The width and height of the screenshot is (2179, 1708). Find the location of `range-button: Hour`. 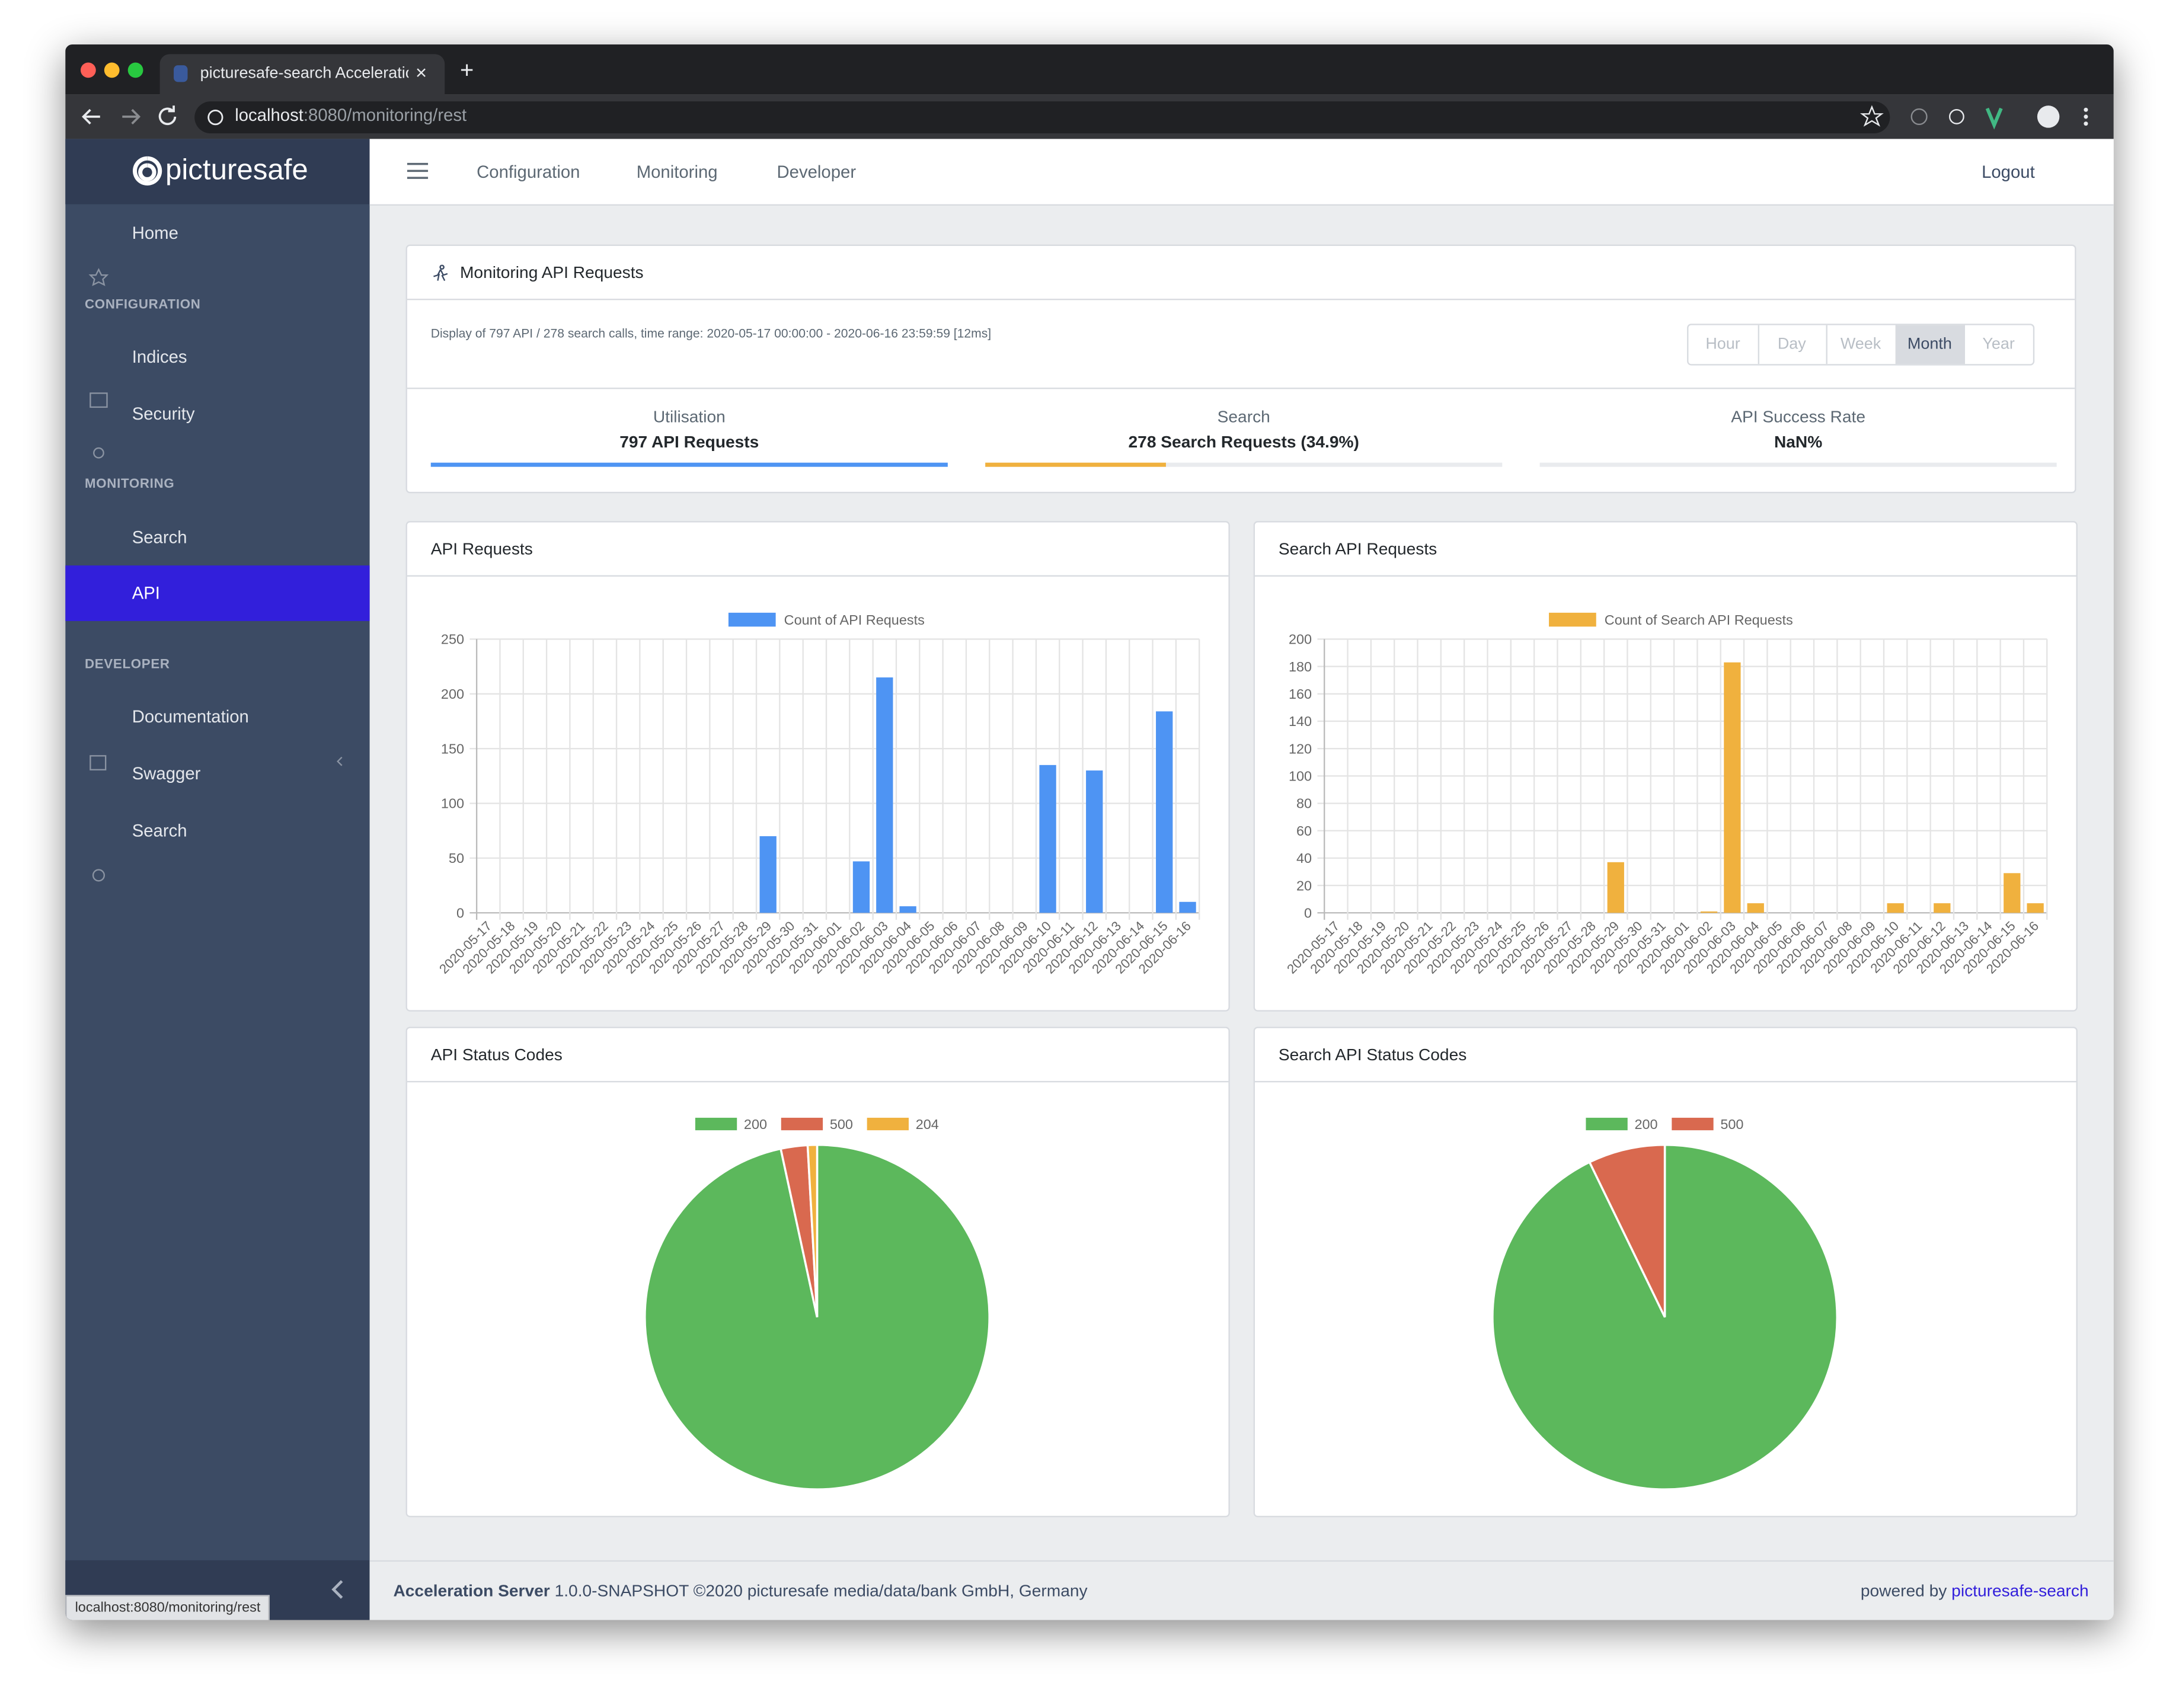

range-button: Hour is located at coordinates (1723, 344).